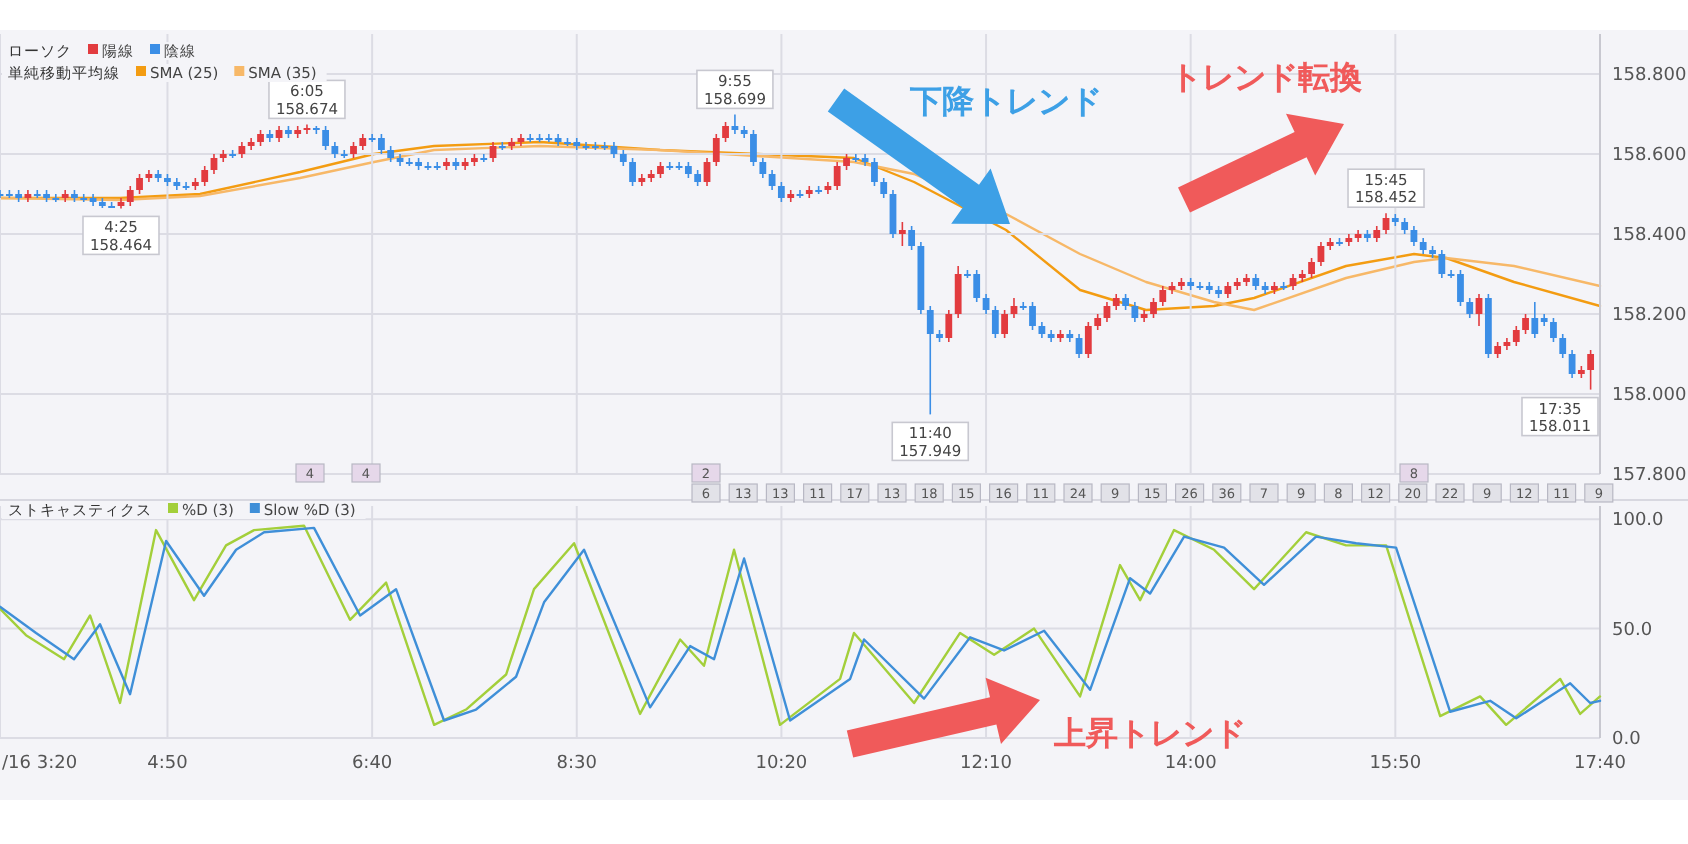 The image size is (1688, 844). I want to click on y-tick-label: 158.600, so click(1649, 156).